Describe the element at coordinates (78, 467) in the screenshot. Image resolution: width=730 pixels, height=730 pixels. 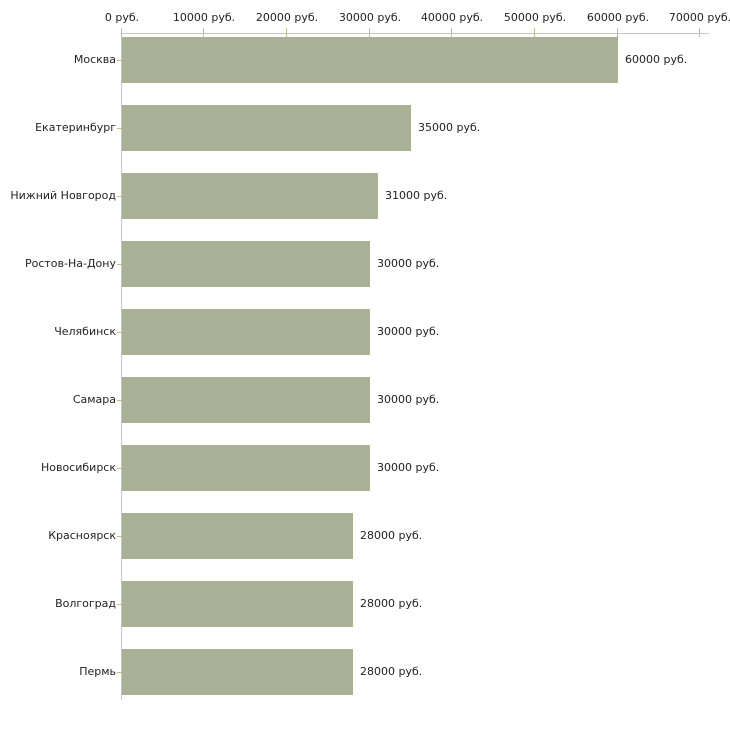
I see `category-label: Новосибирск` at that location.